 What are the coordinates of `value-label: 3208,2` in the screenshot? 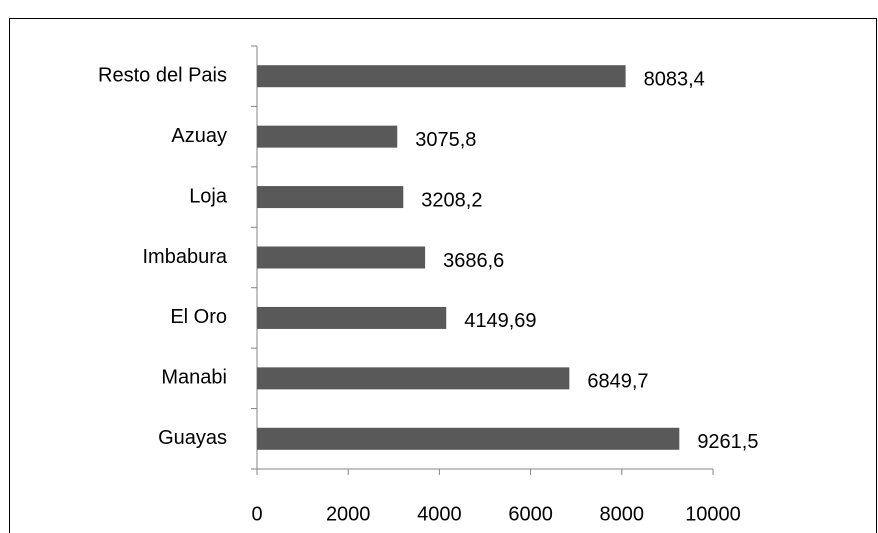 It's located at (451, 200).